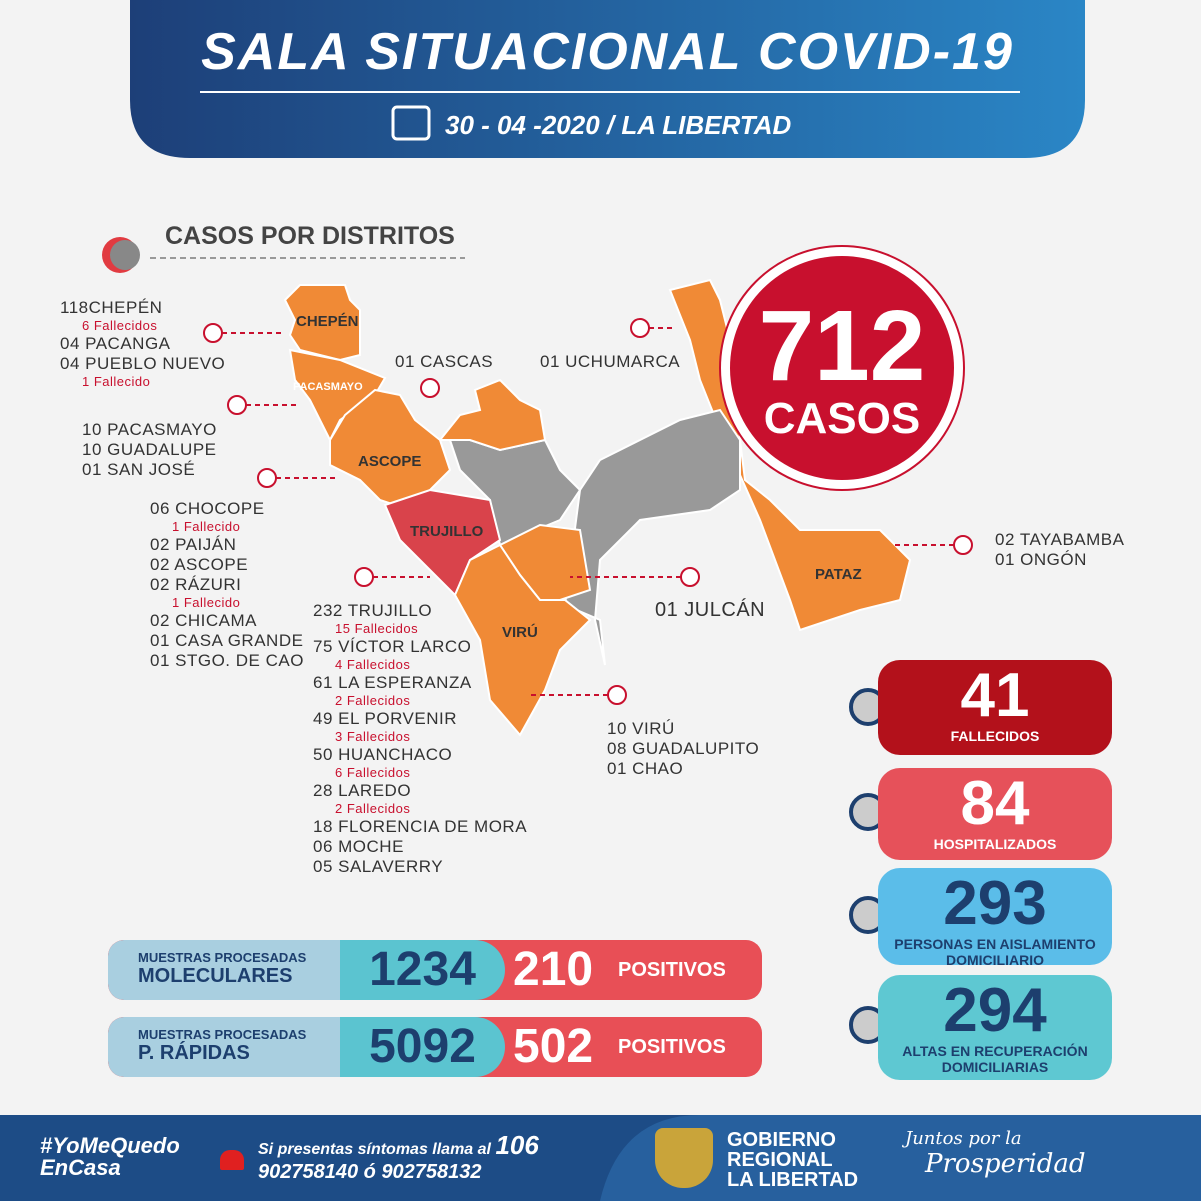  I want to click on district-line: 02 PAIJÁN, so click(193, 544).